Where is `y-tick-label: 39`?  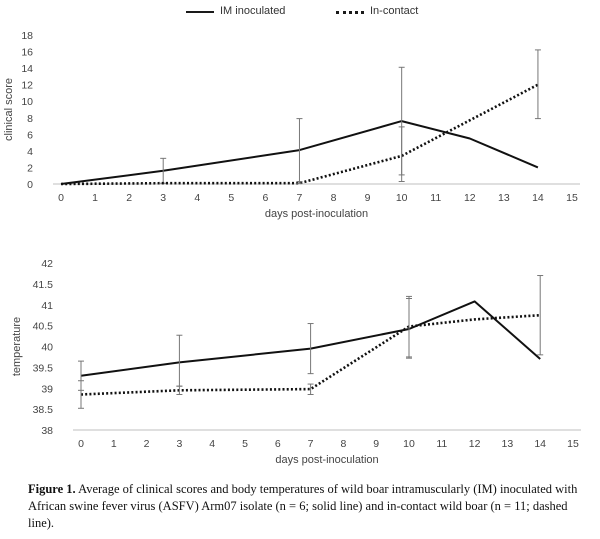 y-tick-label: 39 is located at coordinates (47, 389).